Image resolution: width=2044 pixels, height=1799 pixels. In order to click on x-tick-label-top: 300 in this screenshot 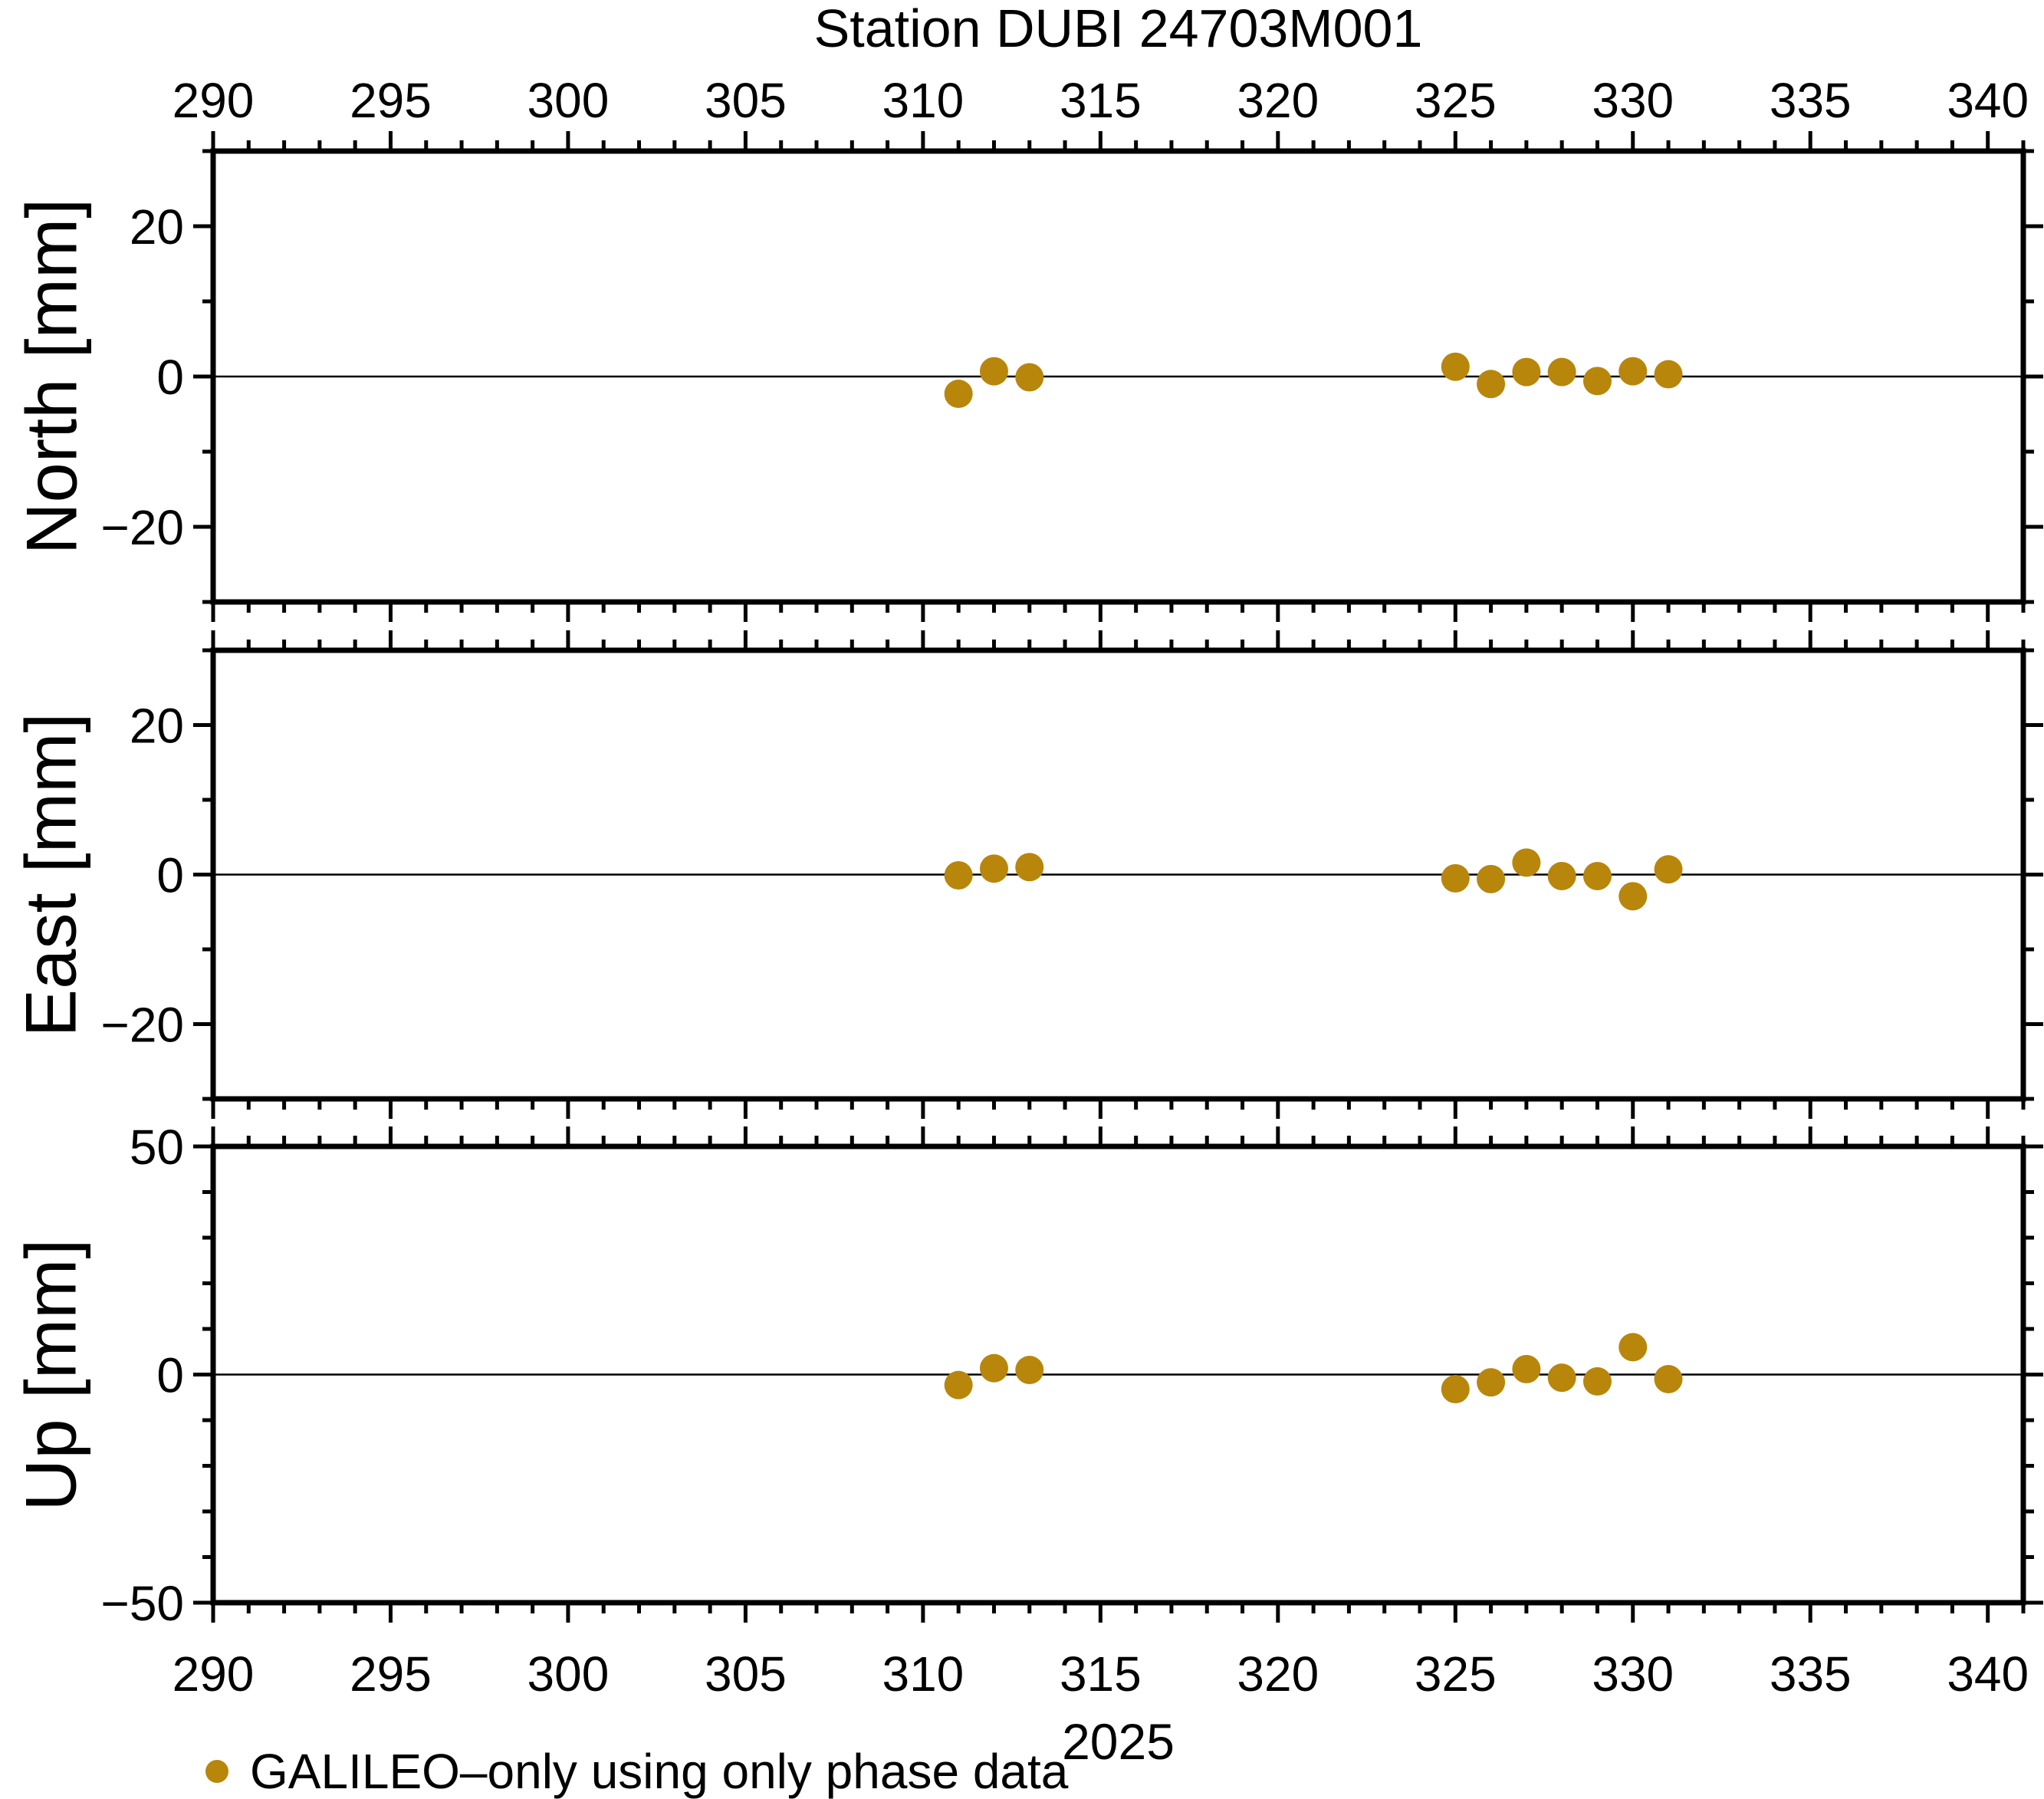, I will do `click(568, 100)`.